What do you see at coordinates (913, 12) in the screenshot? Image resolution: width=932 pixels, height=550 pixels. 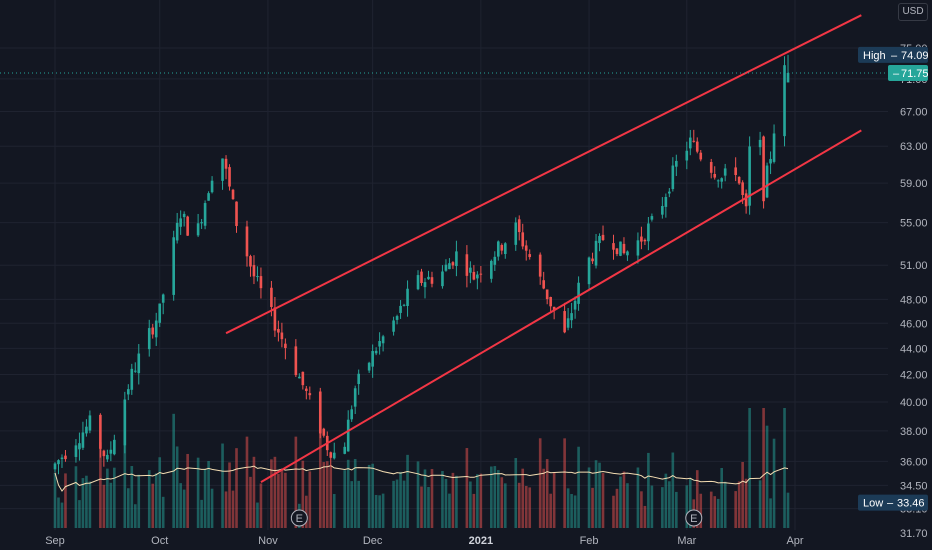 I see `currency-button: USD` at bounding box center [913, 12].